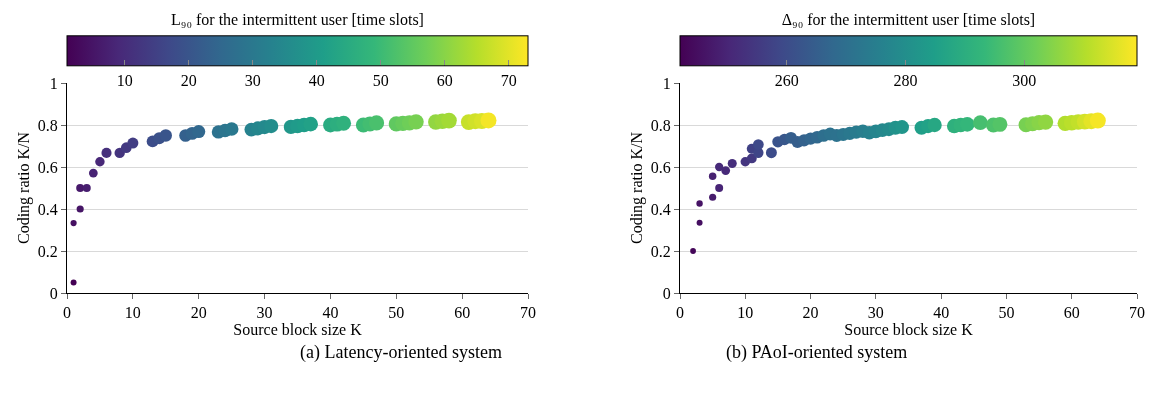 This screenshot has height=404, width=1154. What do you see at coordinates (380, 80) in the screenshot?
I see `color-bar-label: 50` at bounding box center [380, 80].